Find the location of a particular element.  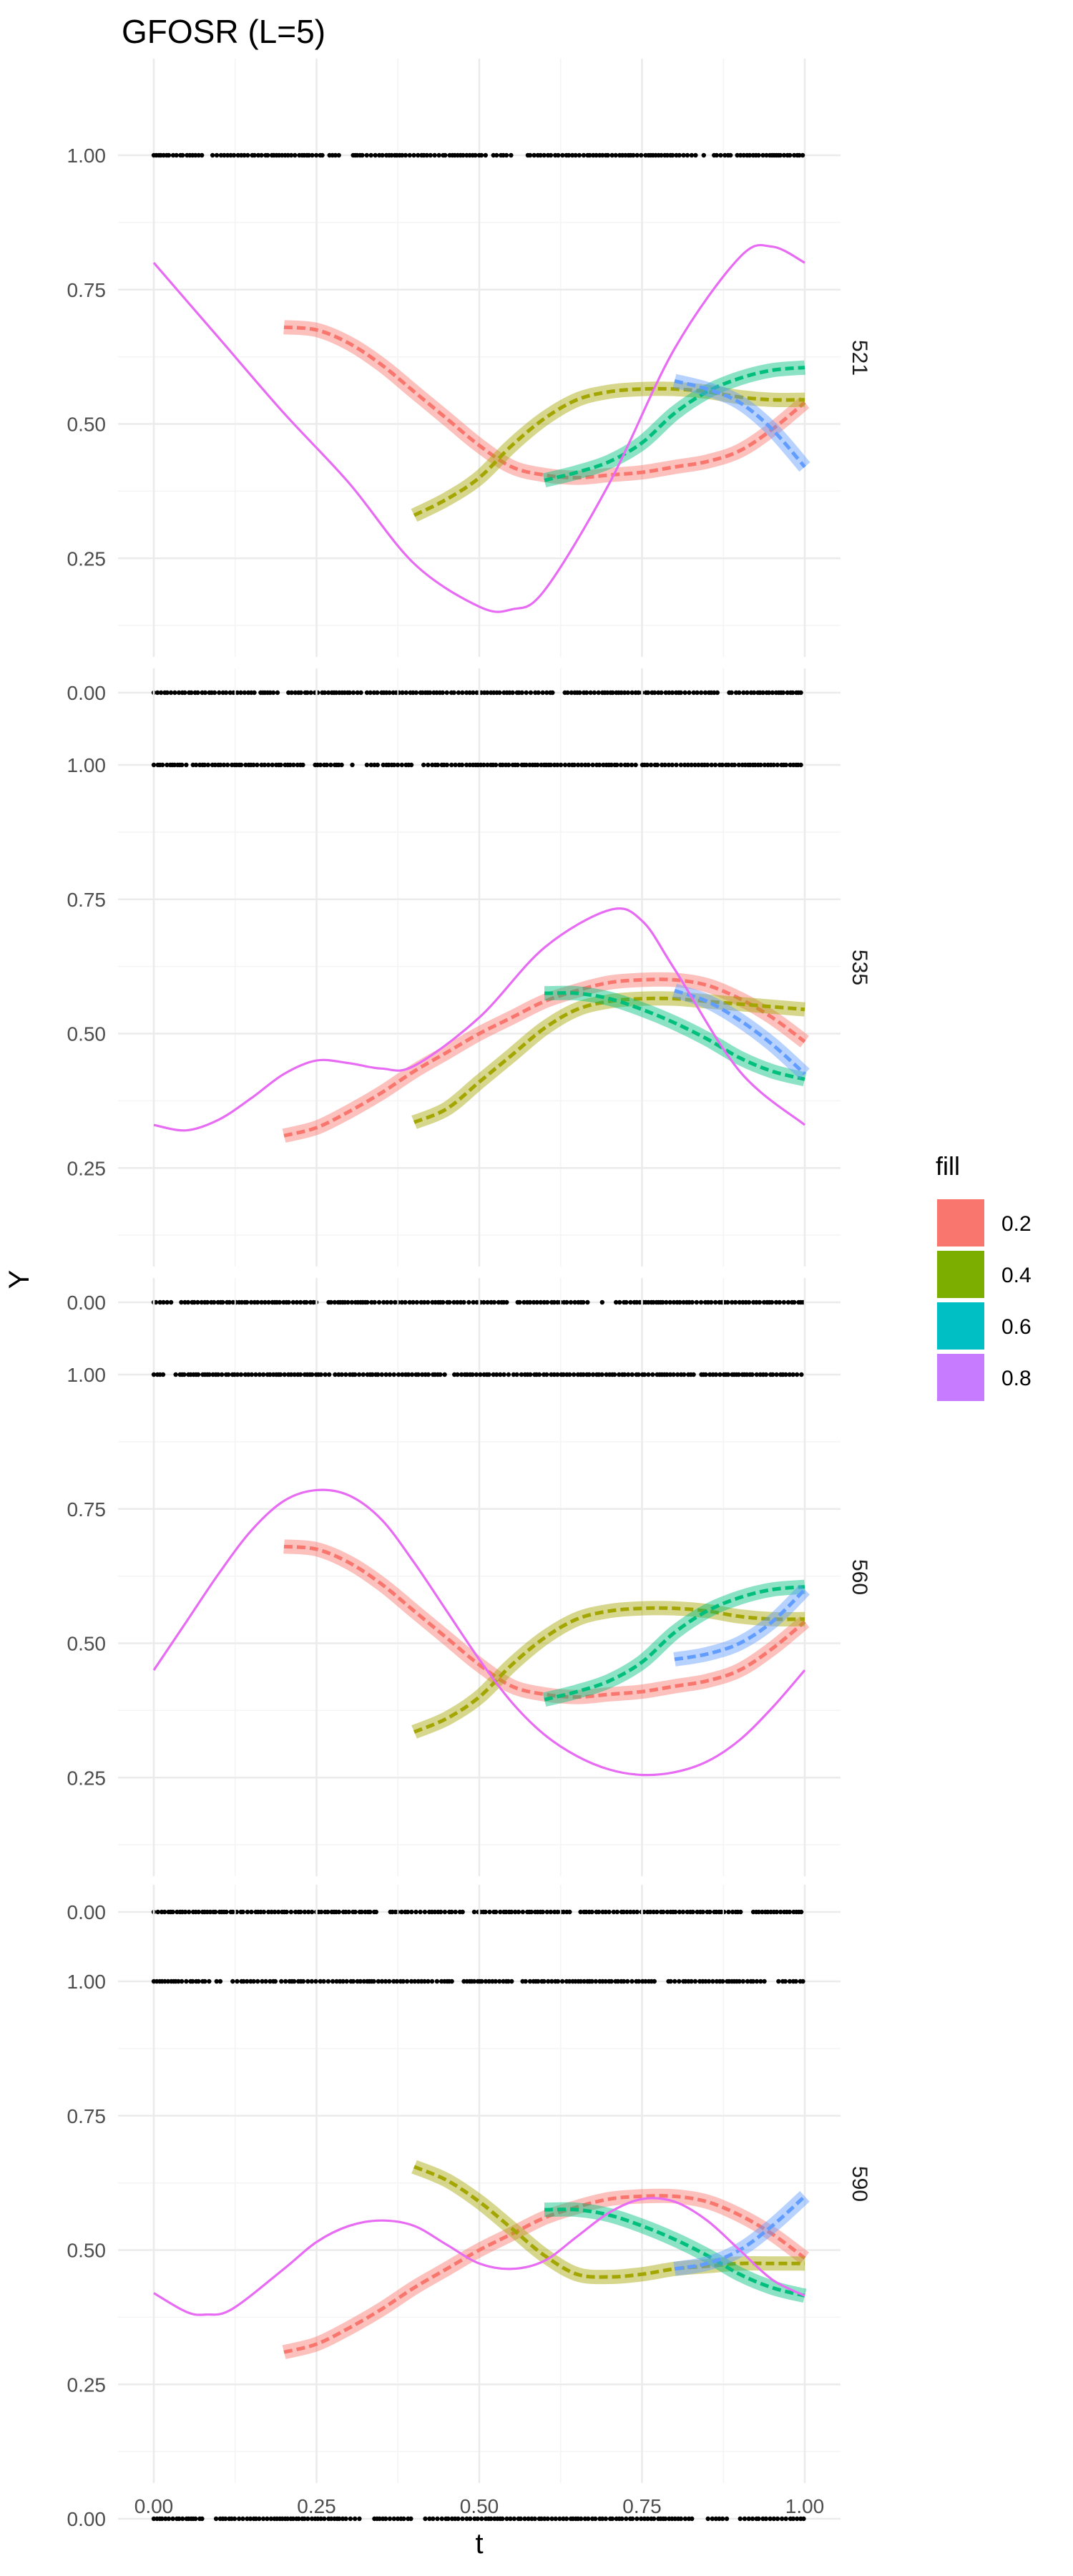

y-tick-label: 0.25 is located at coordinates (87, 558).